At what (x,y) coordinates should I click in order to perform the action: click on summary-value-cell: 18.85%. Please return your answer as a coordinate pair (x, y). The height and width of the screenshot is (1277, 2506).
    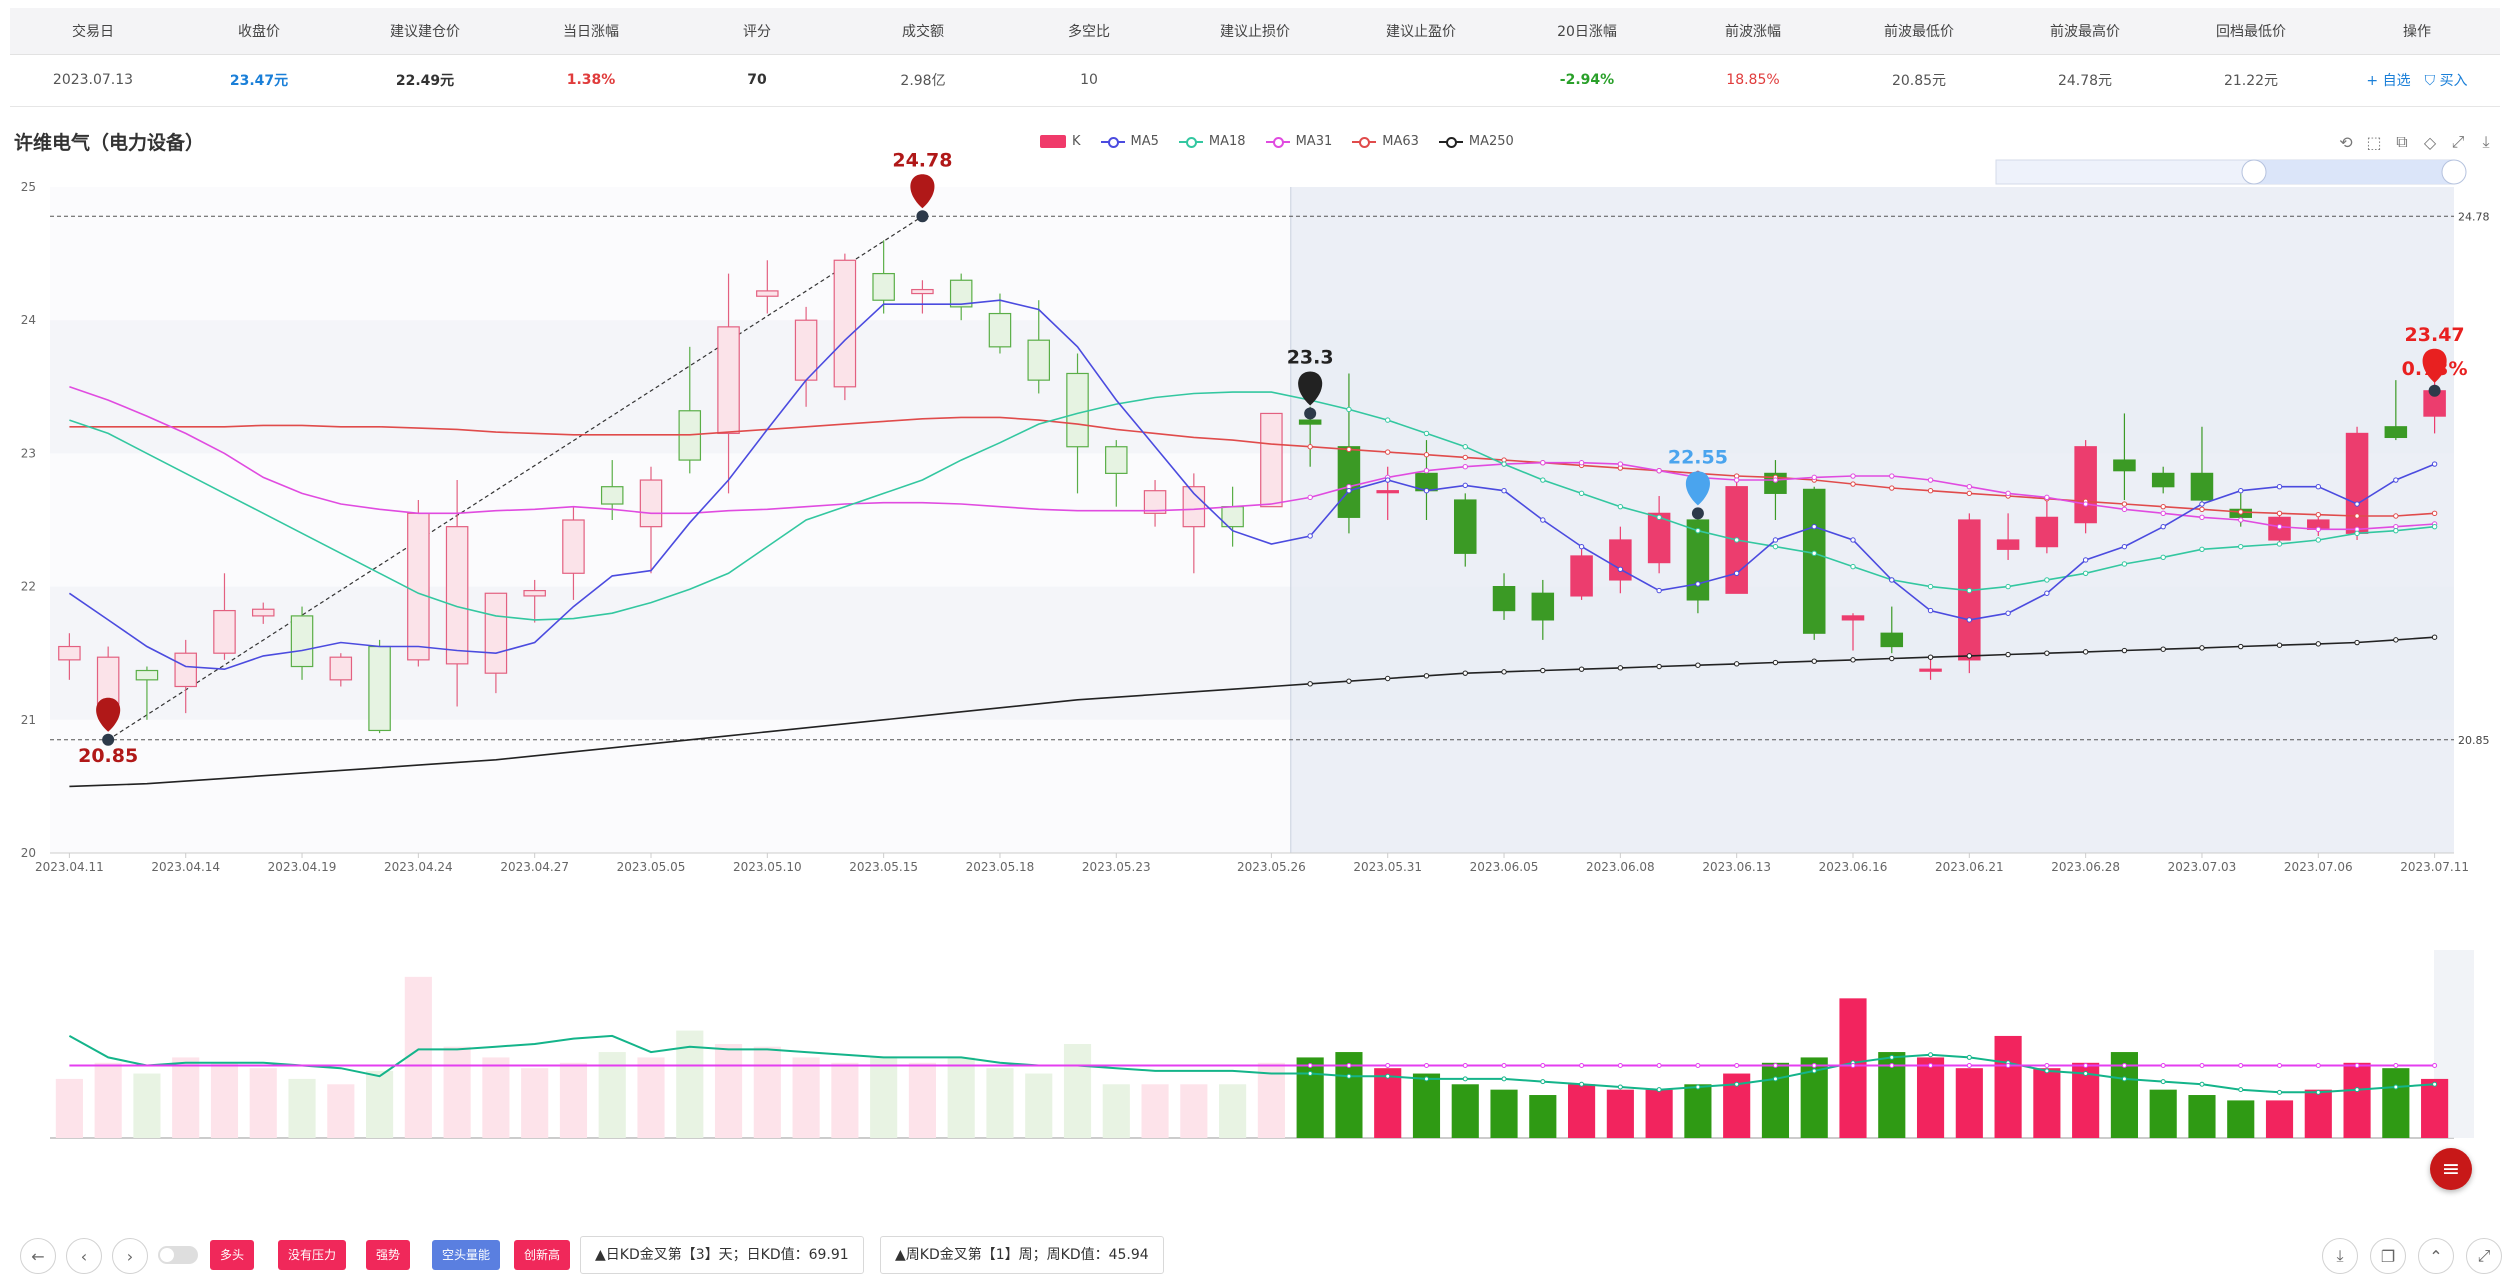
    Looking at the image, I should click on (1753, 80).